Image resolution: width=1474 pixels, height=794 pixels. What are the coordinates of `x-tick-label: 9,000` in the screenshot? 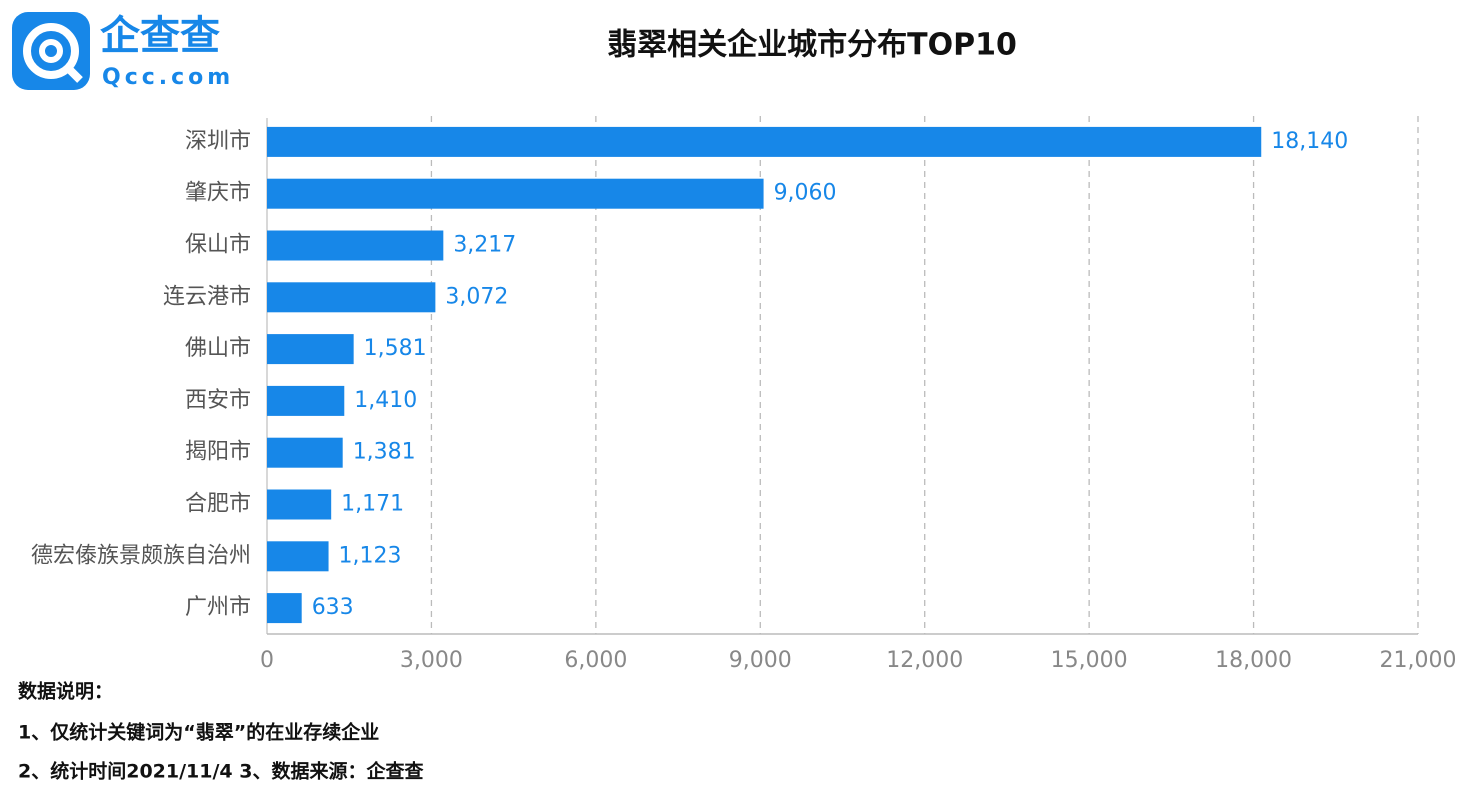 It's located at (760, 660).